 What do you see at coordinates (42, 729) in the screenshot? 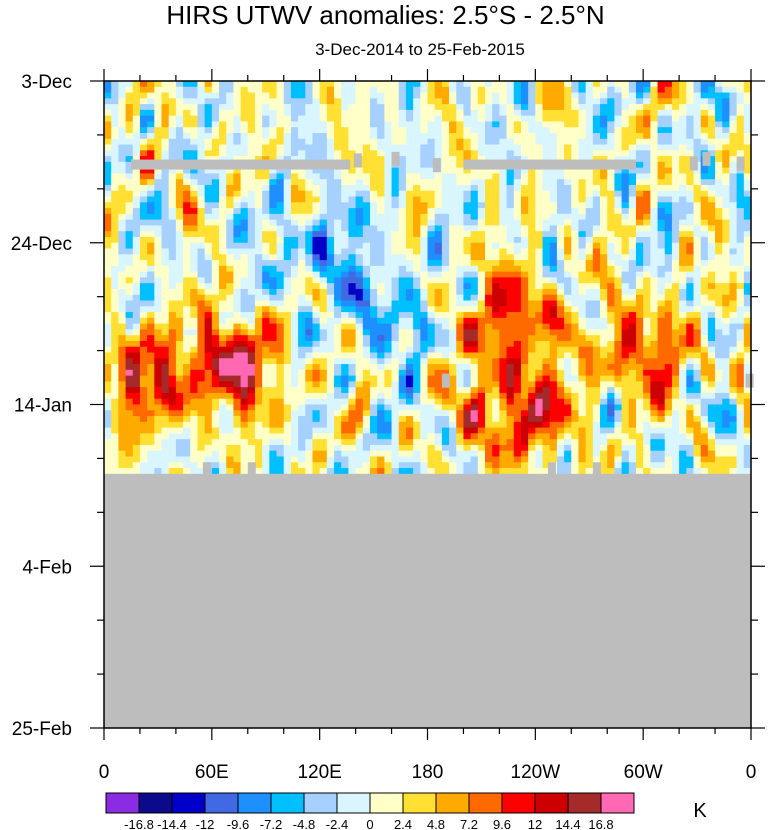
I see `y-tick-label: 25-Feb` at bounding box center [42, 729].